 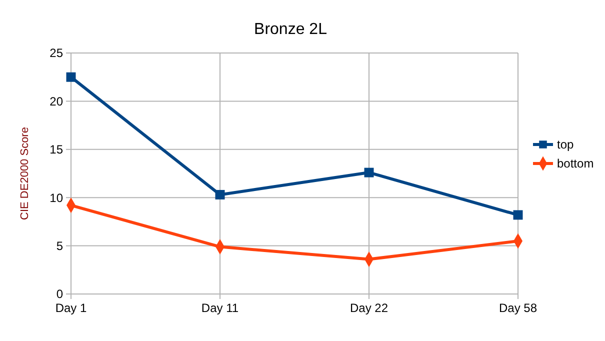 What do you see at coordinates (57, 149) in the screenshot?
I see `y-tick-label: 15` at bounding box center [57, 149].